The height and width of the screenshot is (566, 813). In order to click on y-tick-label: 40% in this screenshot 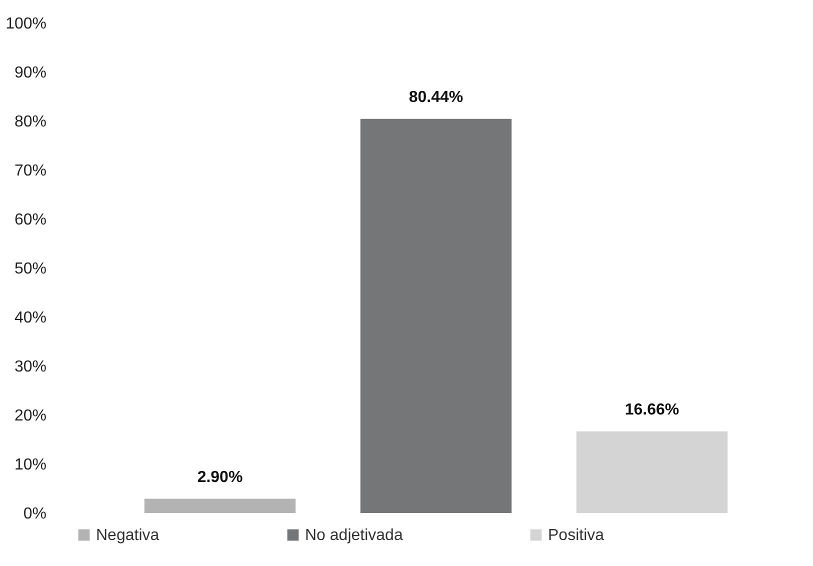, I will do `click(30, 318)`.